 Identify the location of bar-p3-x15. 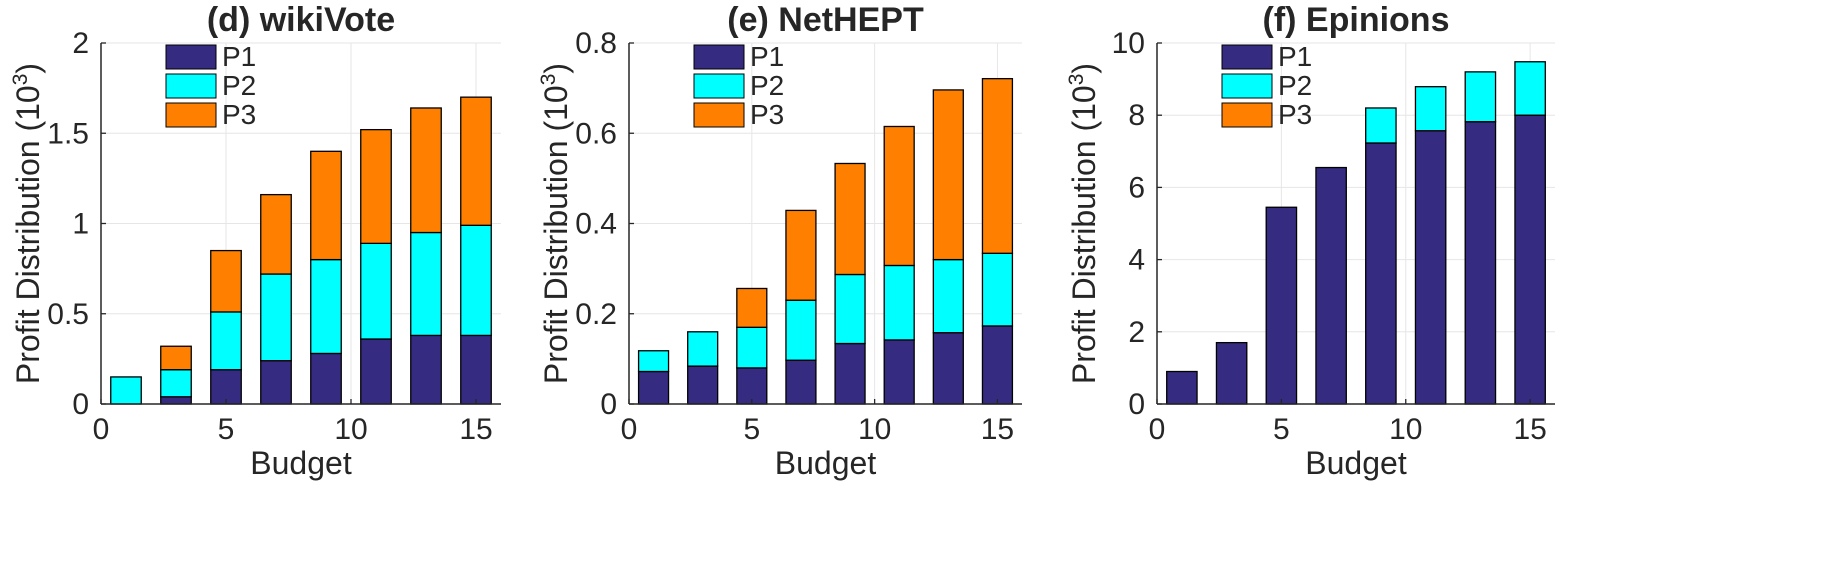
(476, 161).